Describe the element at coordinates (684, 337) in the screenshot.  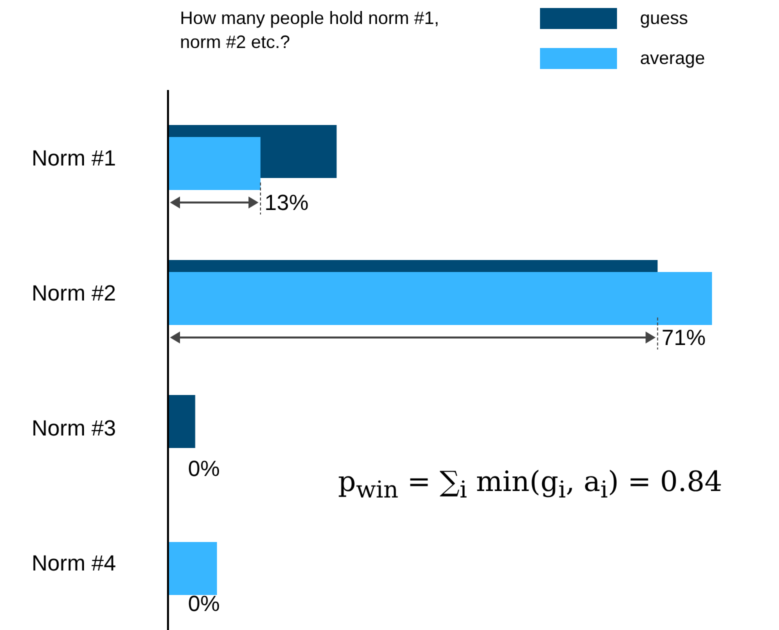
I see `annotation: 71%` at that location.